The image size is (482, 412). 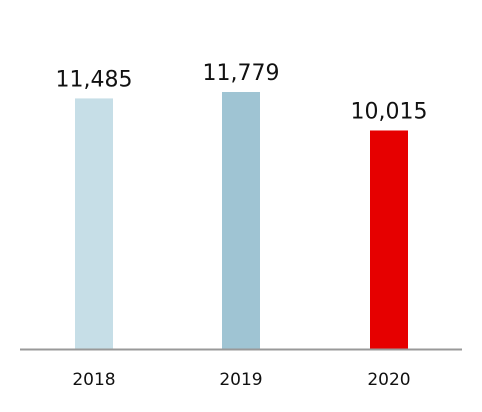 What do you see at coordinates (389, 111) in the screenshot?
I see `value-label-2020: 10,015` at bounding box center [389, 111].